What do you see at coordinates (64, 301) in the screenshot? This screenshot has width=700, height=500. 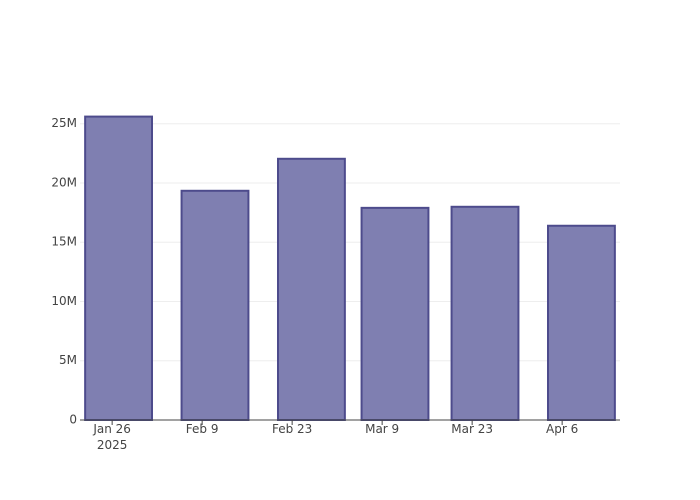 I see `y-tick-label: 10M` at bounding box center [64, 301].